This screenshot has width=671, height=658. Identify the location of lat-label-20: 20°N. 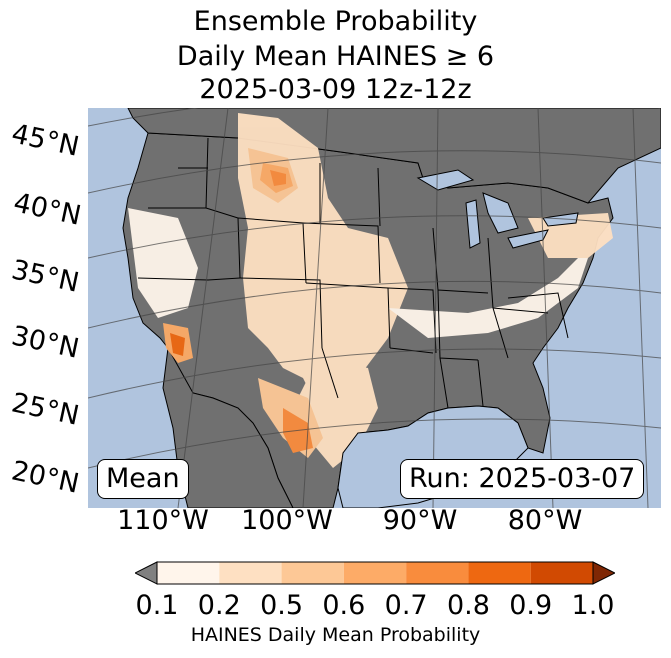
(45, 477).